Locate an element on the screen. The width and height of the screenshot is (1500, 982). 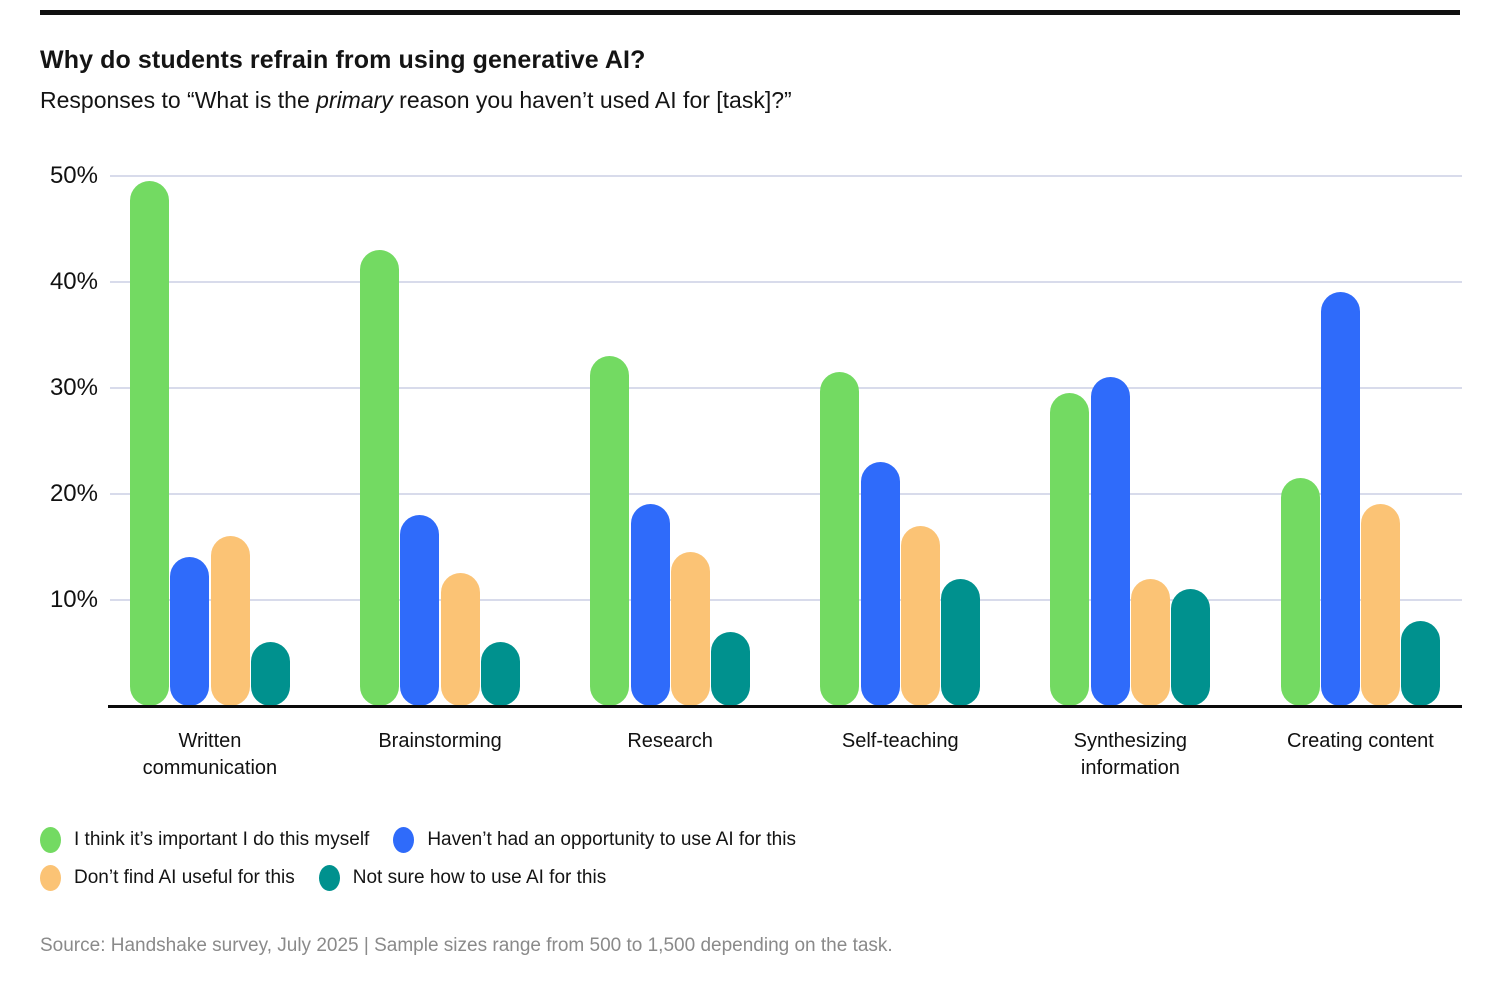
legend-item-label: Not sure how to use AI for this is located at coordinates (479, 877).